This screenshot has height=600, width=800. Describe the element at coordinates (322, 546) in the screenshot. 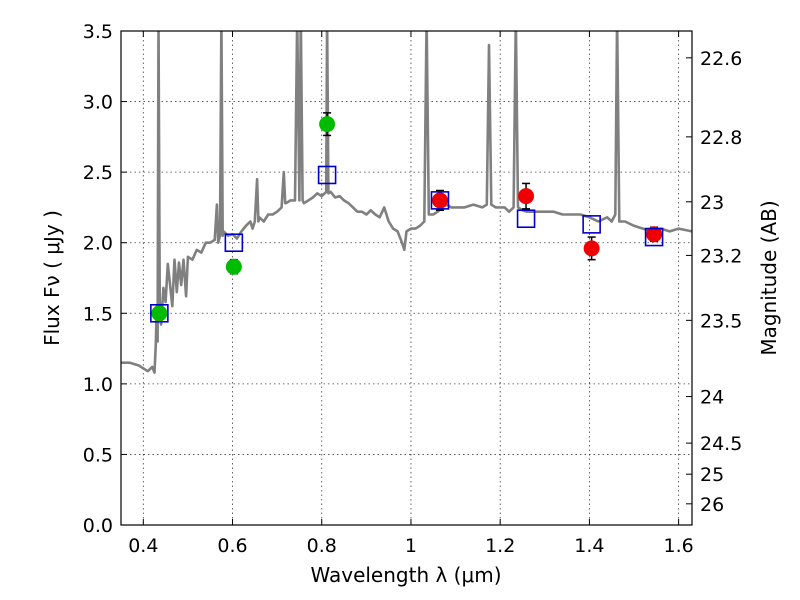

I see `x-tick-label: 0.8` at that location.